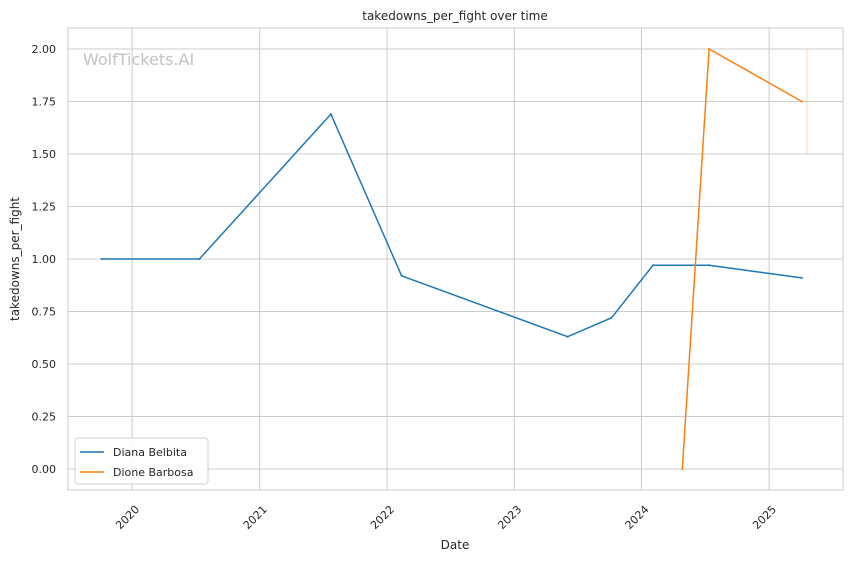 This screenshot has width=852, height=561. Describe the element at coordinates (44, 312) in the screenshot. I see `y-tick-label: 0.75` at that location.